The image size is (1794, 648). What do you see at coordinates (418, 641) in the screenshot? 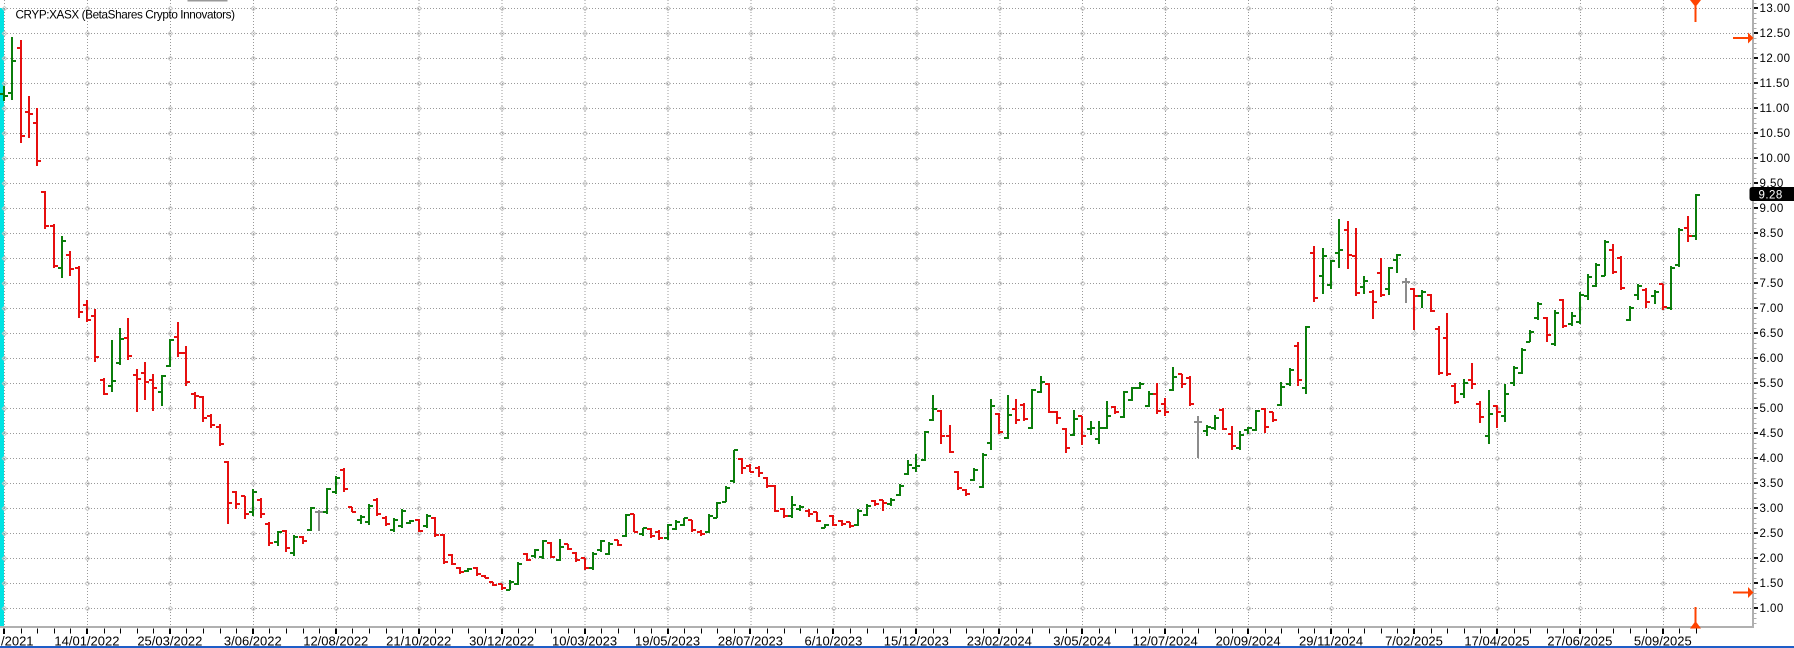
I see `svg-text: 21/10/2022` at bounding box center [418, 641].